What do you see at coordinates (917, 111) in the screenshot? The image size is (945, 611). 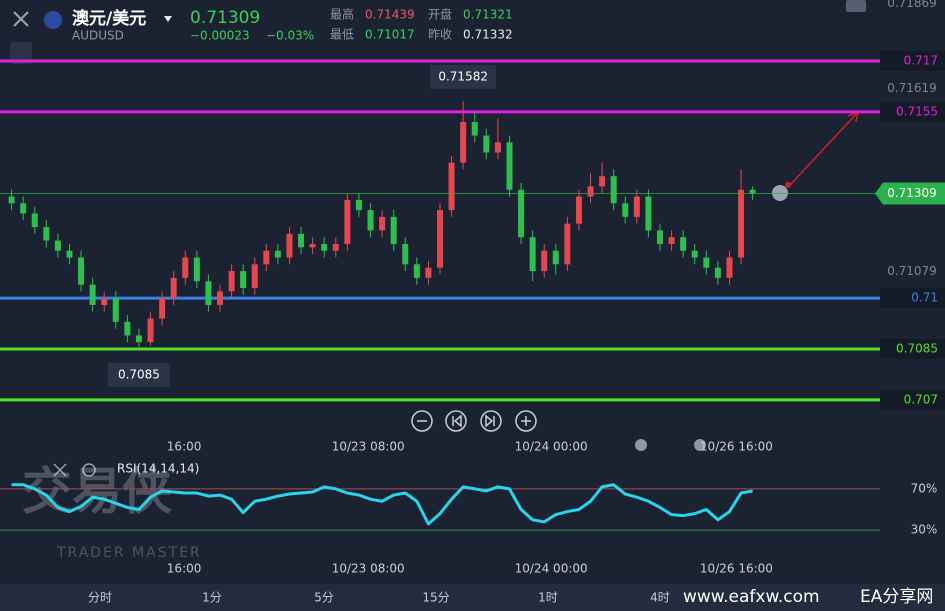 I see `level-label: 0.7155` at bounding box center [917, 111].